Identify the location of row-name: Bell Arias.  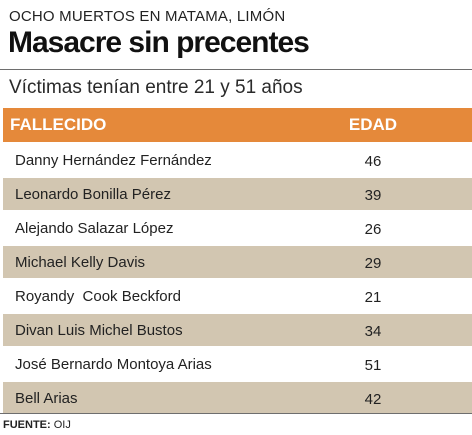
(46, 398).